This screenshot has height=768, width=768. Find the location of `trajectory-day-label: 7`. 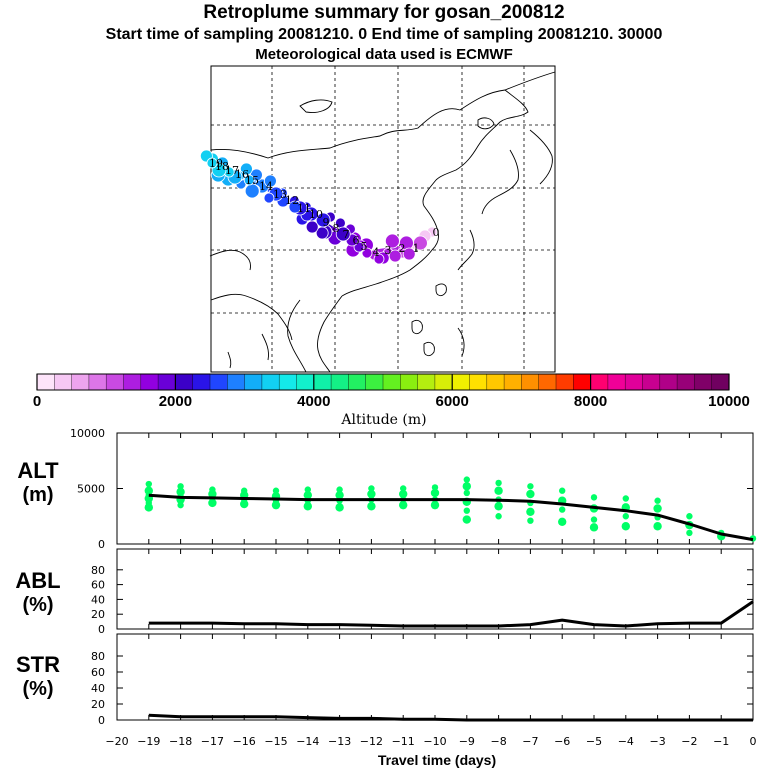

trajectory-day-label: 7 is located at coordinates (346, 234).